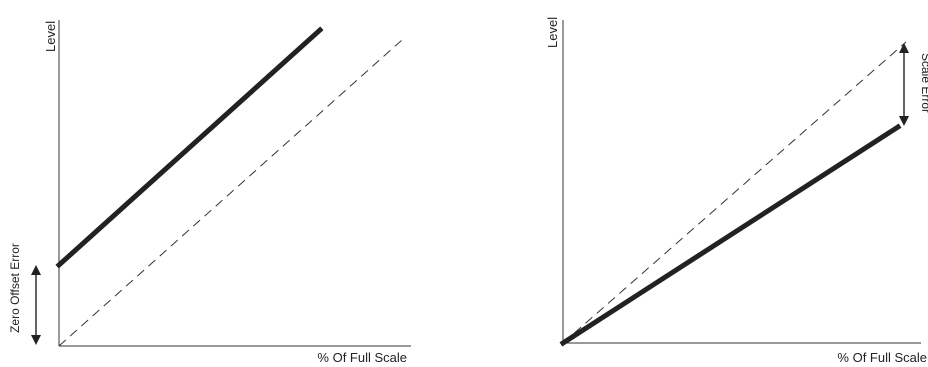  What do you see at coordinates (15, 288) in the screenshot?
I see `zero-offset-error-label: Zero Offset Error` at bounding box center [15, 288].